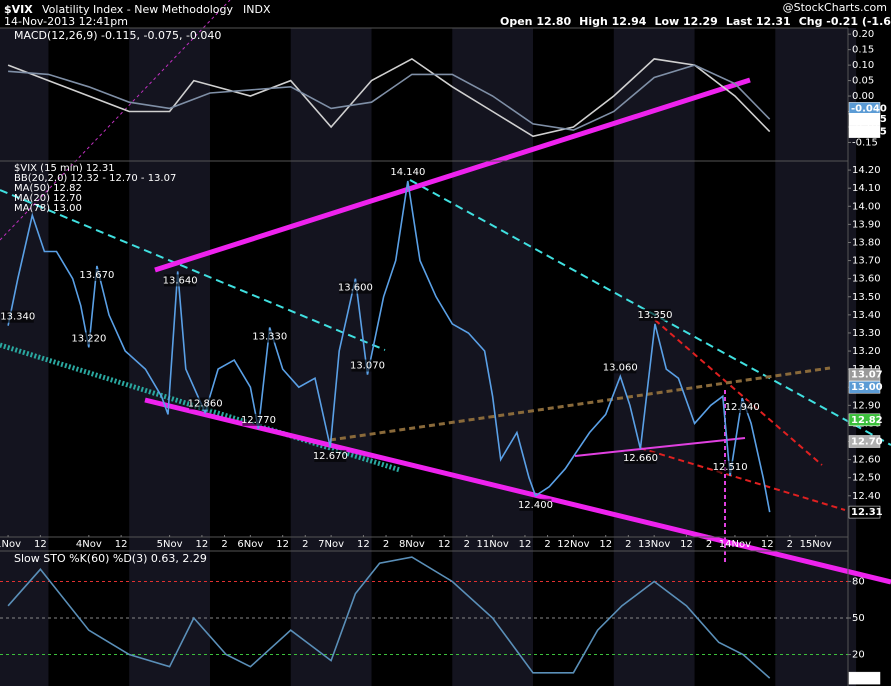 This screenshot has height=686, width=891. I want to click on value-box-label: 12.70, so click(867, 442).